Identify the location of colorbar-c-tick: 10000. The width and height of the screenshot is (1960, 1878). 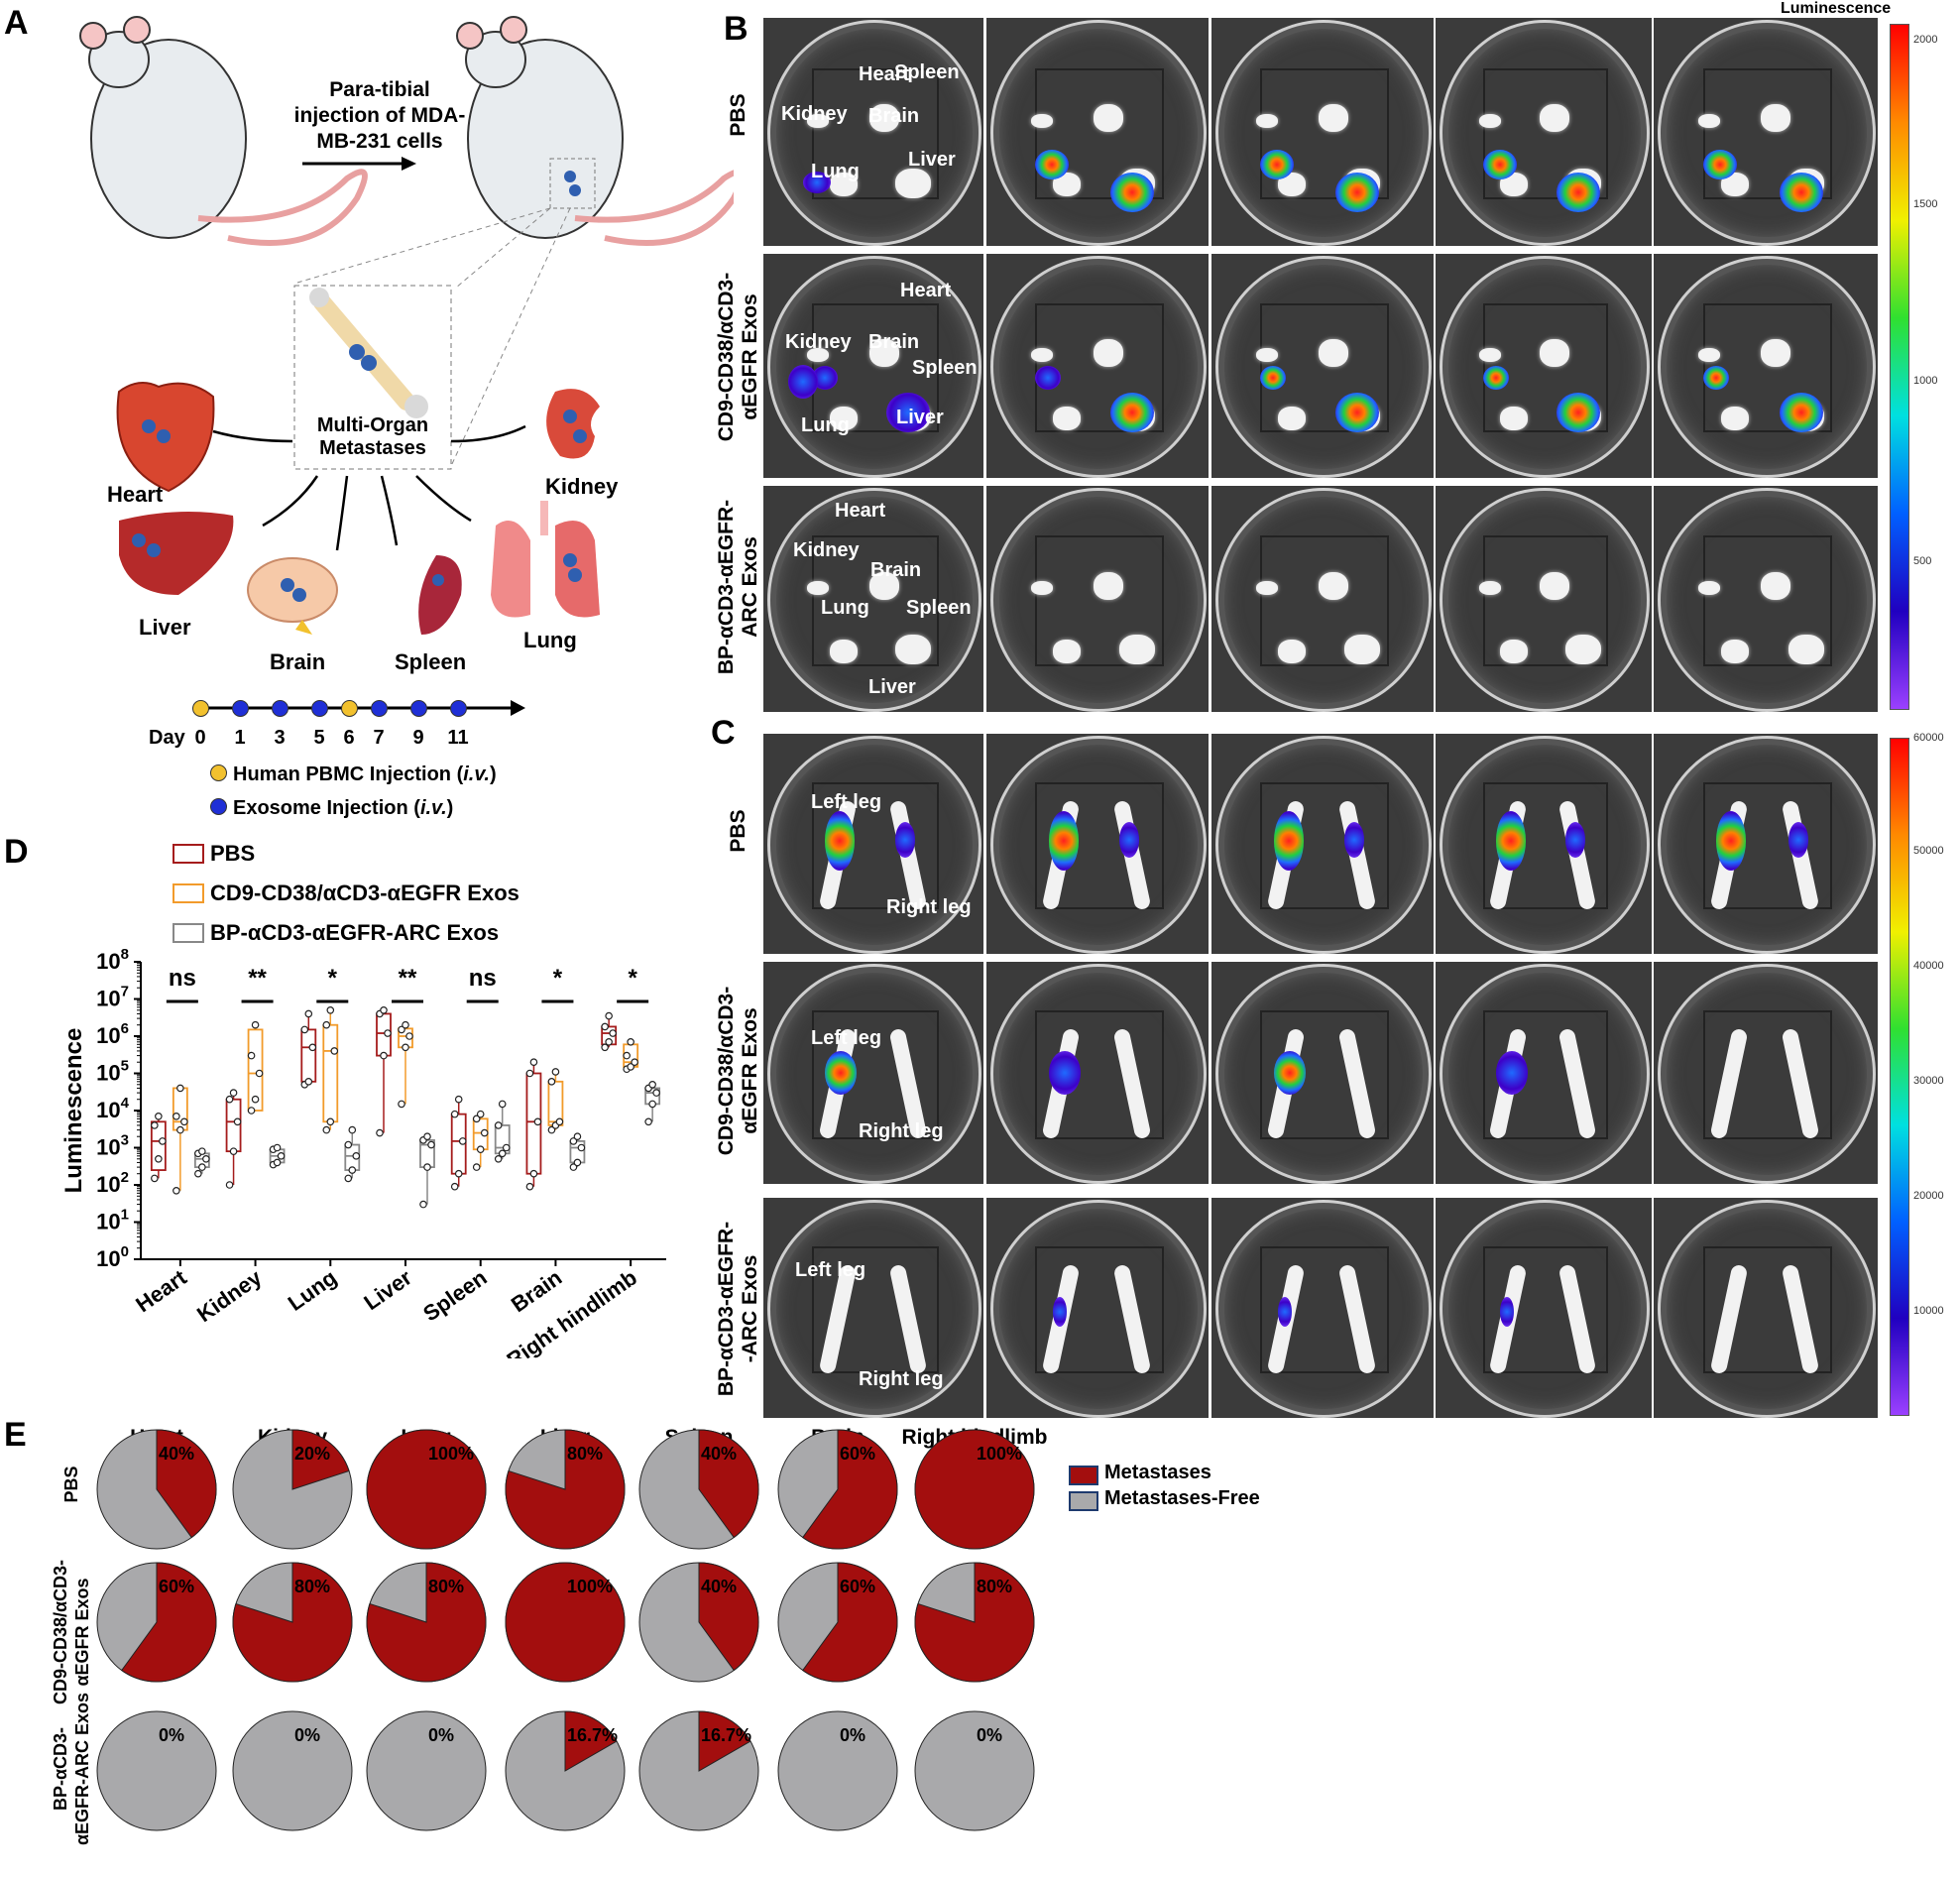
(1928, 1311).